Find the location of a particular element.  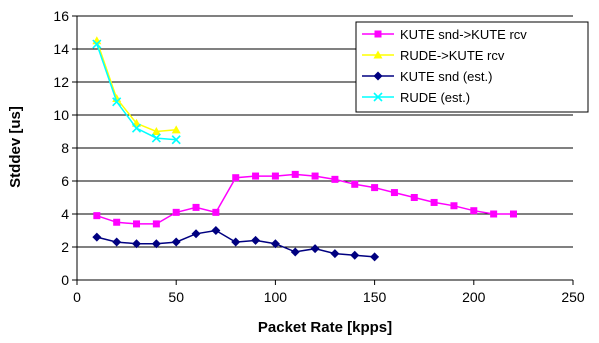

x-tick-label: 50 is located at coordinates (176, 297).